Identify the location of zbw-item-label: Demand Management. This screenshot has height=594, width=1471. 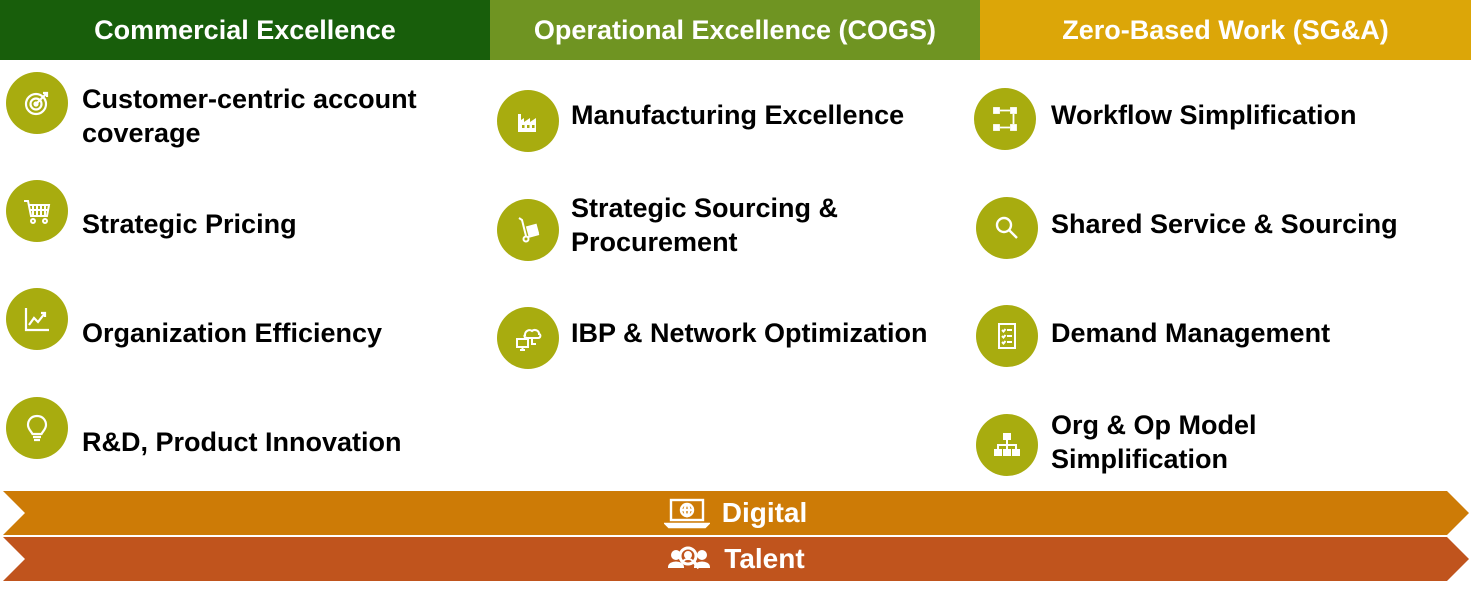
(1191, 333).